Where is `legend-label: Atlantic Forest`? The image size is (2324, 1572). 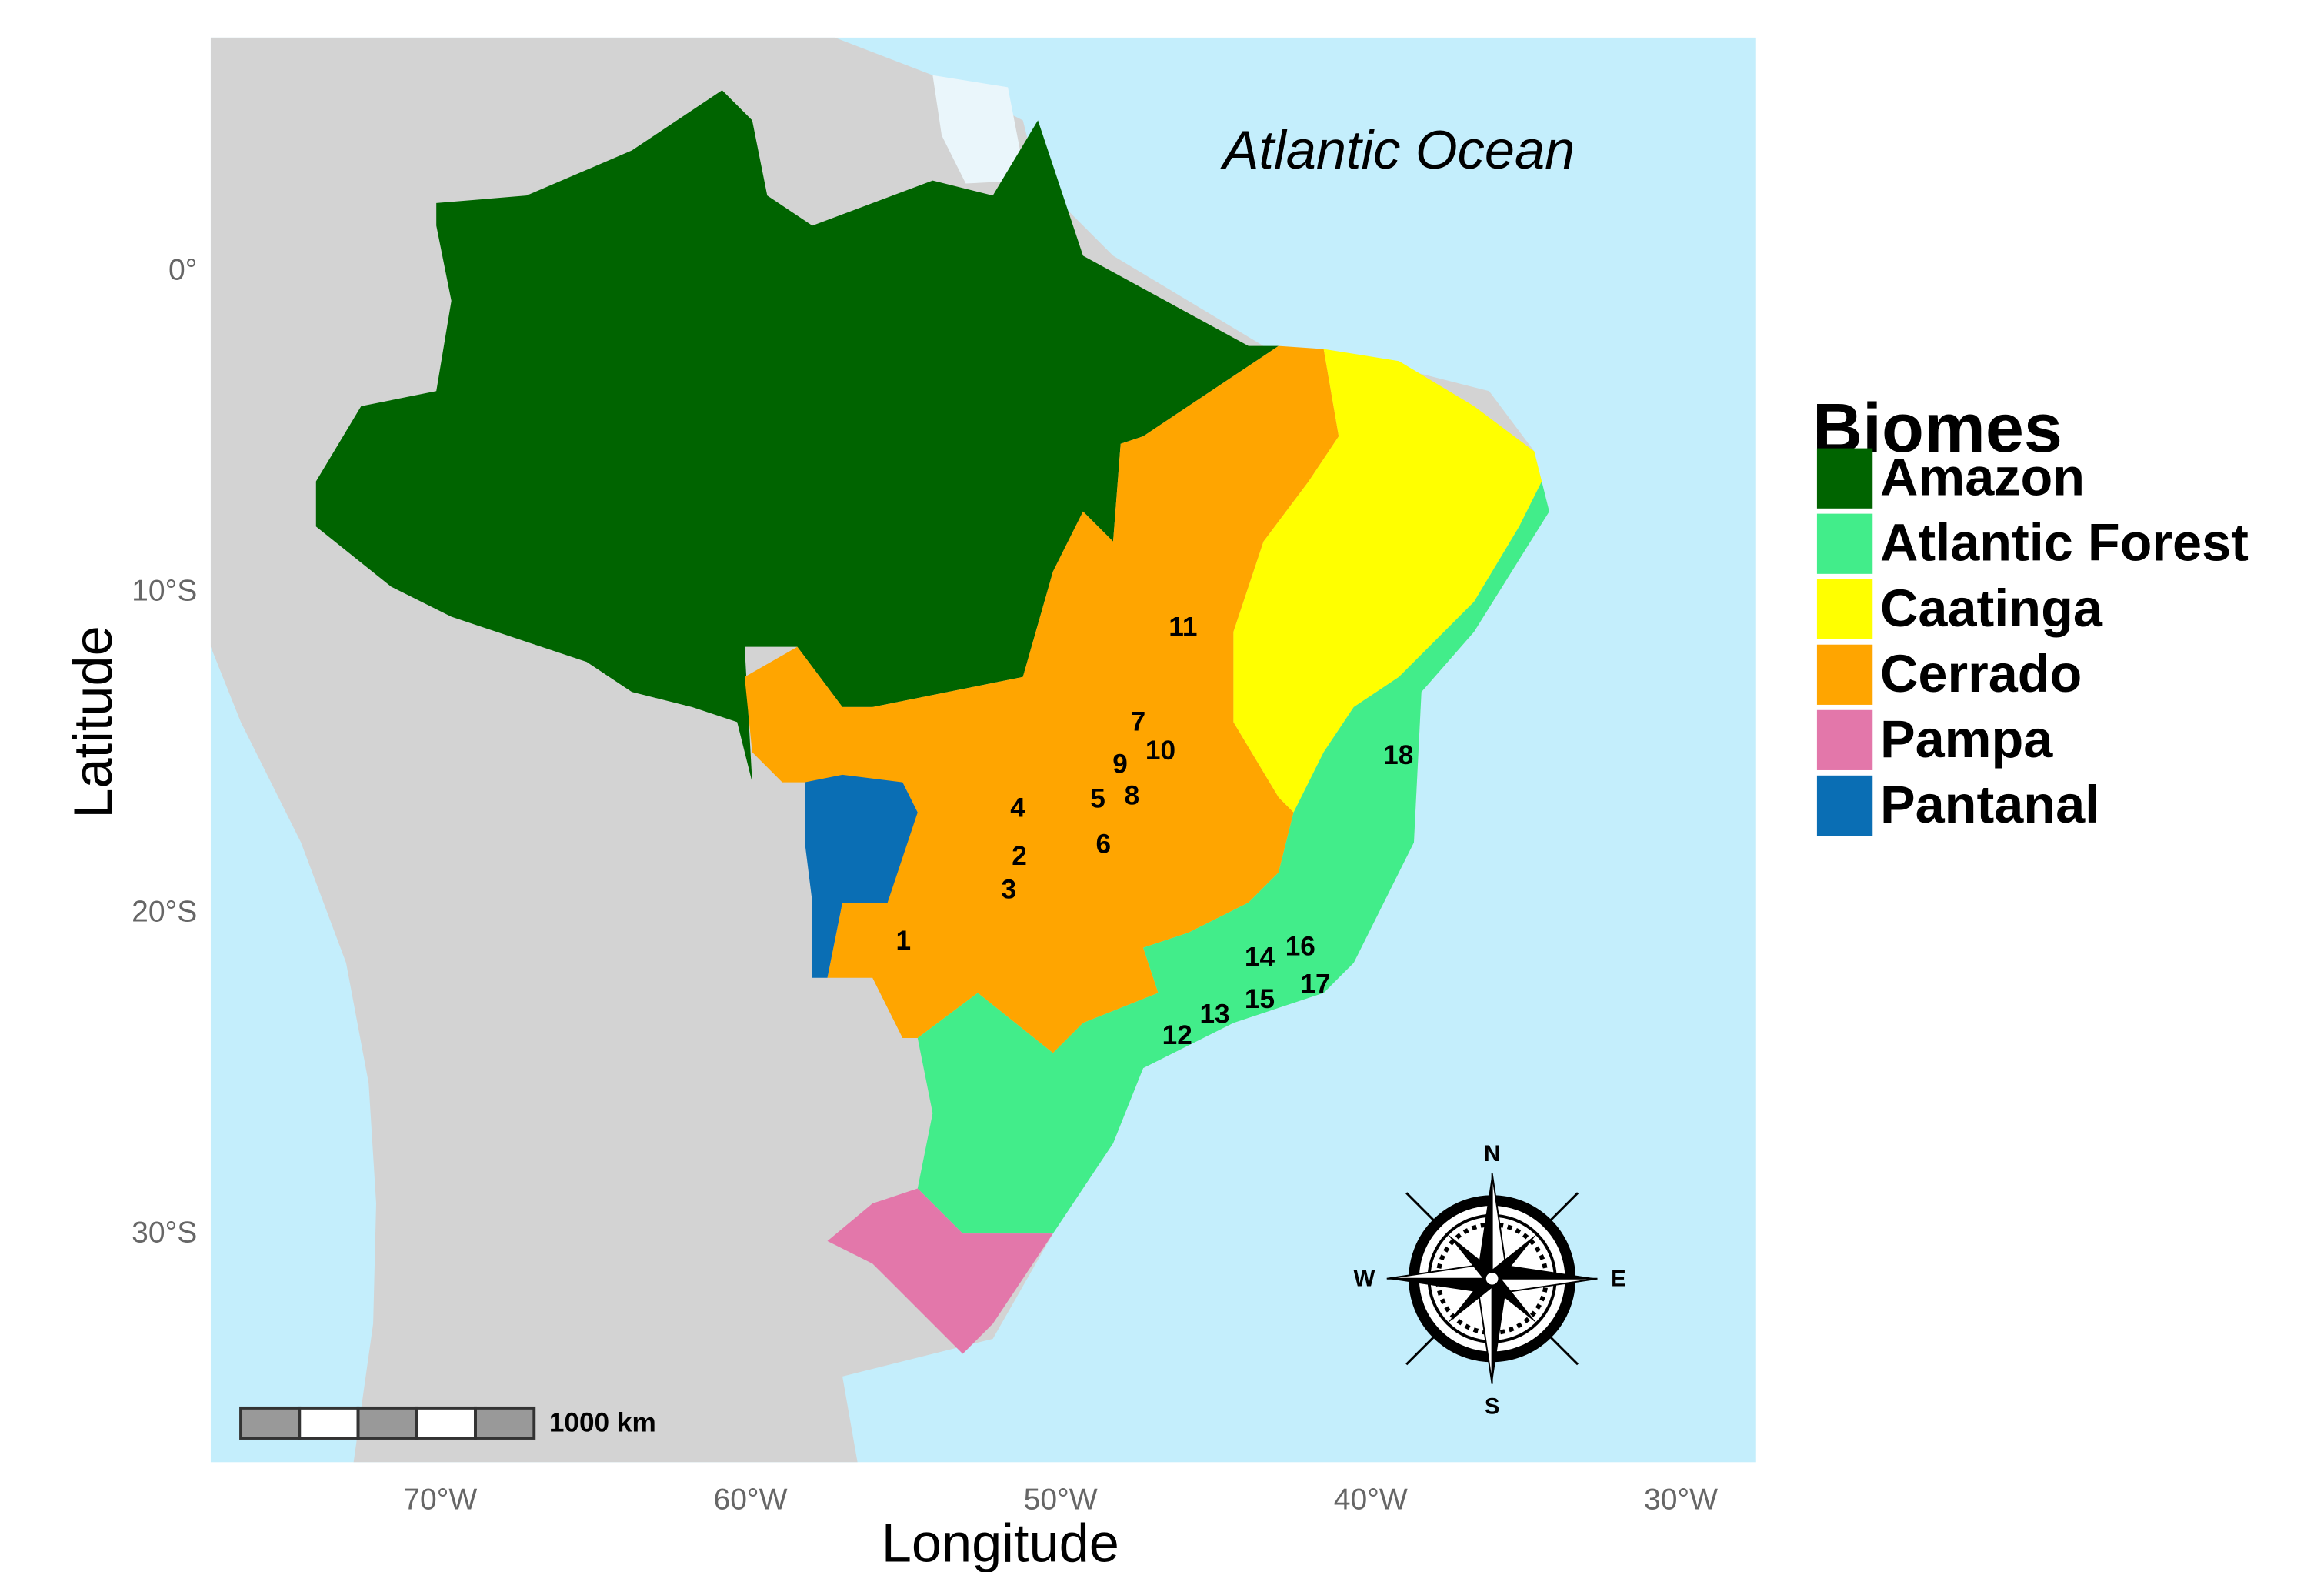
legend-label: Atlantic Forest is located at coordinates (2064, 543).